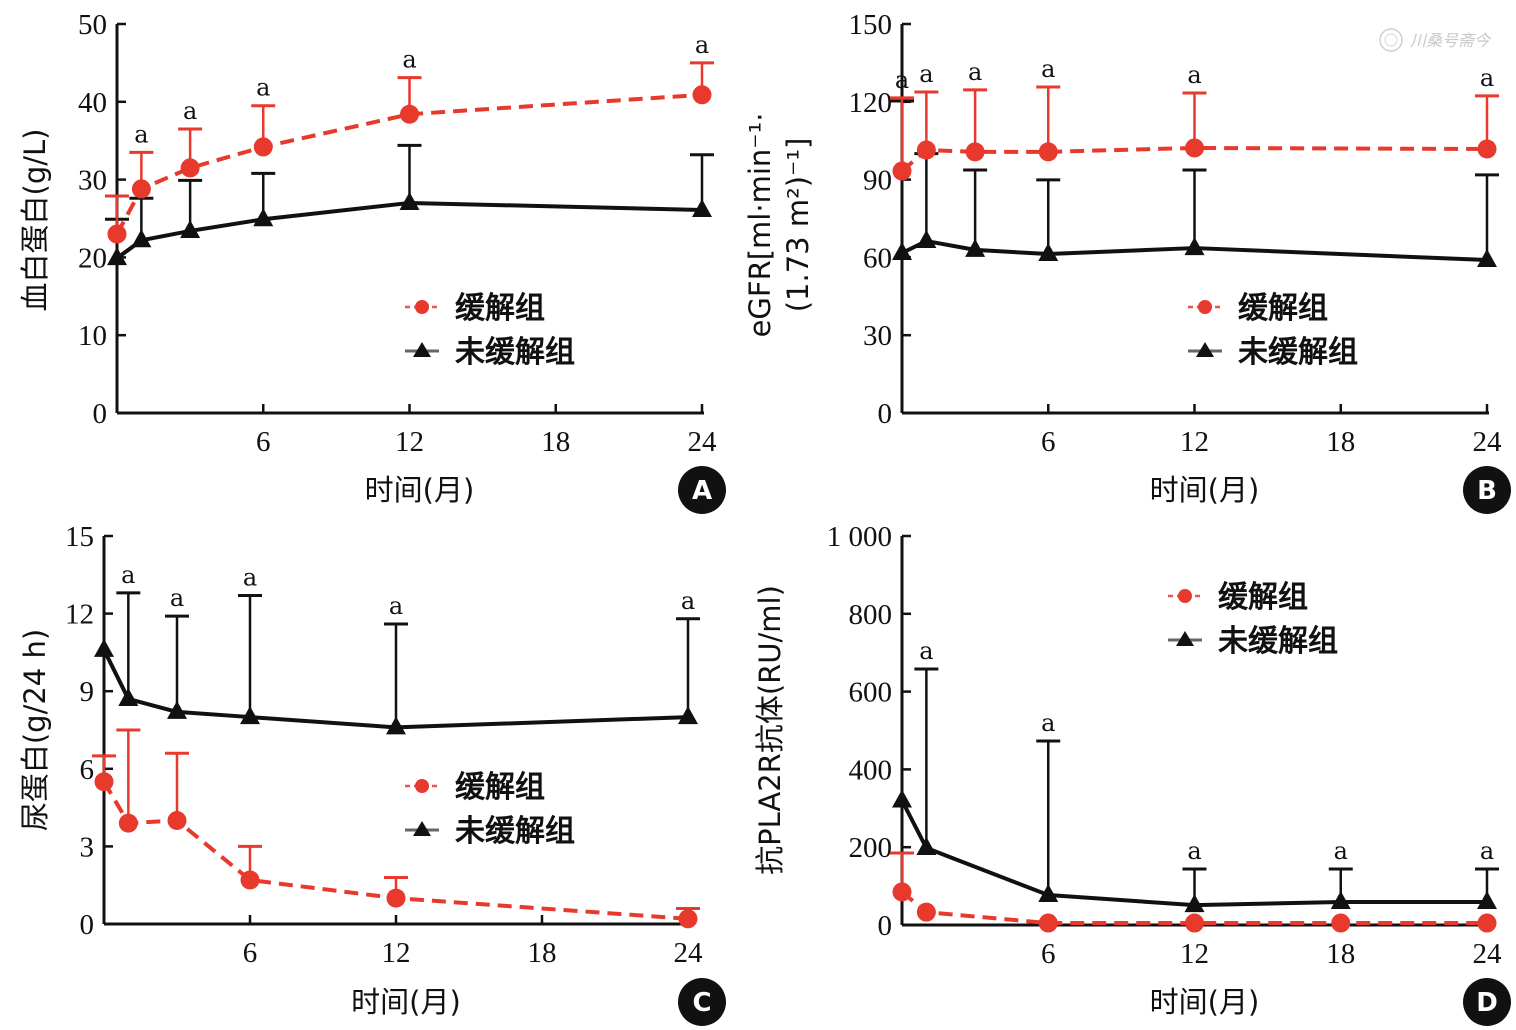 The width and height of the screenshot is (1516, 1030). Describe the element at coordinates (396, 828) in the screenshot. I see `series-remission` at that location.